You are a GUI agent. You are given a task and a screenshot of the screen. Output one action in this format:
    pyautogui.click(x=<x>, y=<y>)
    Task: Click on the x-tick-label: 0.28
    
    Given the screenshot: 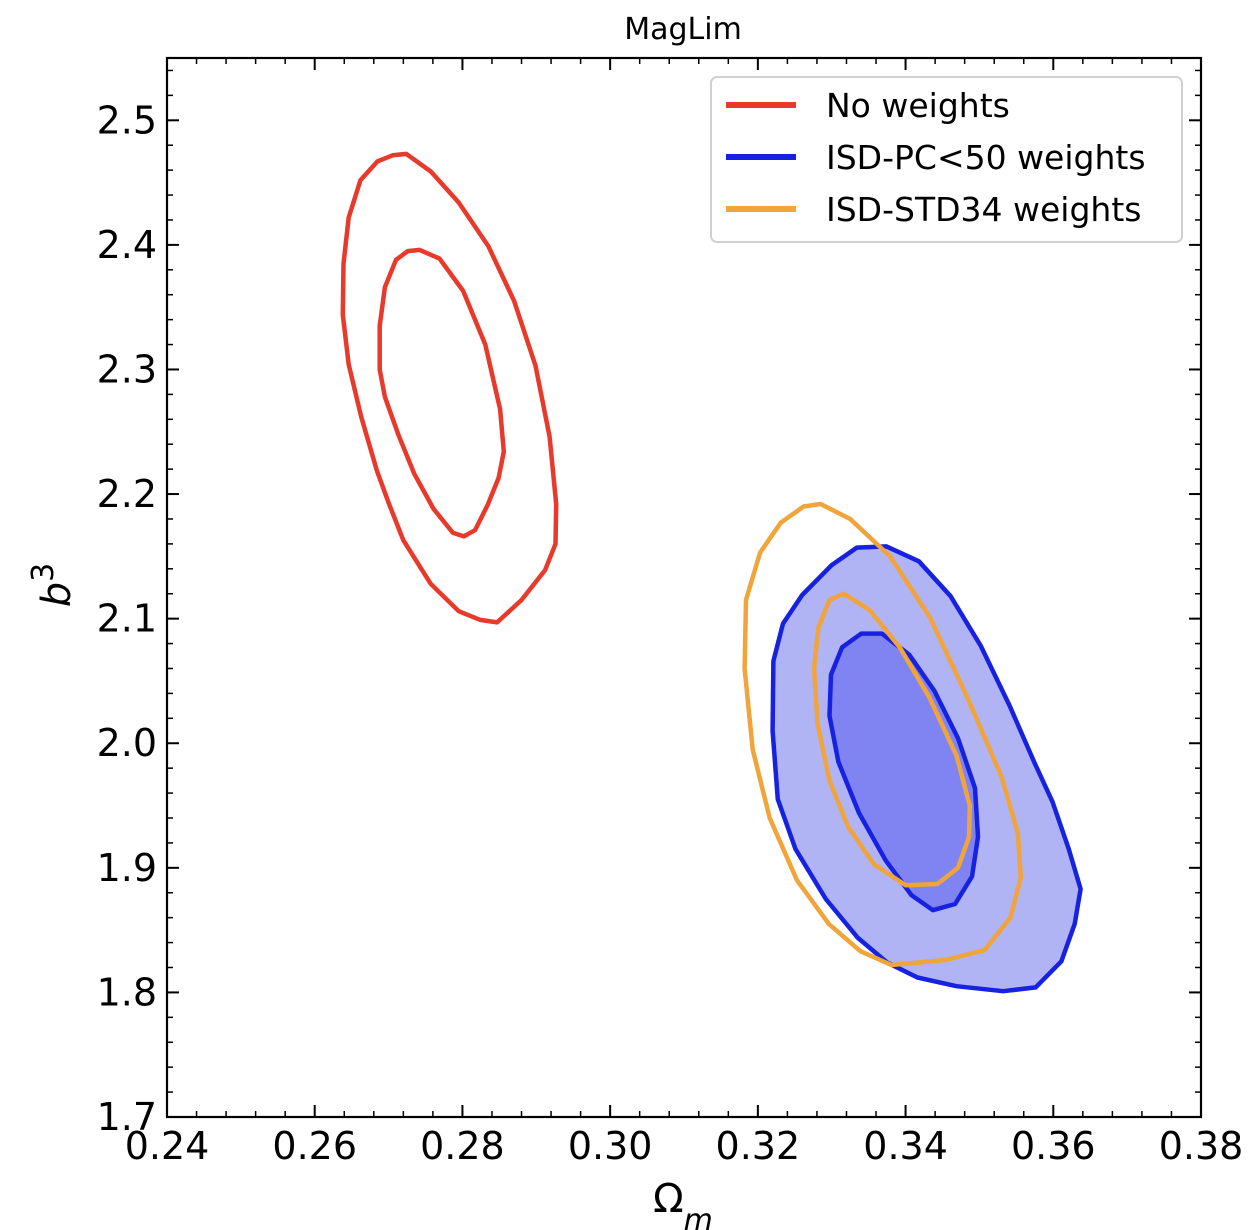 What is the action you would take?
    pyautogui.click(x=462, y=1146)
    